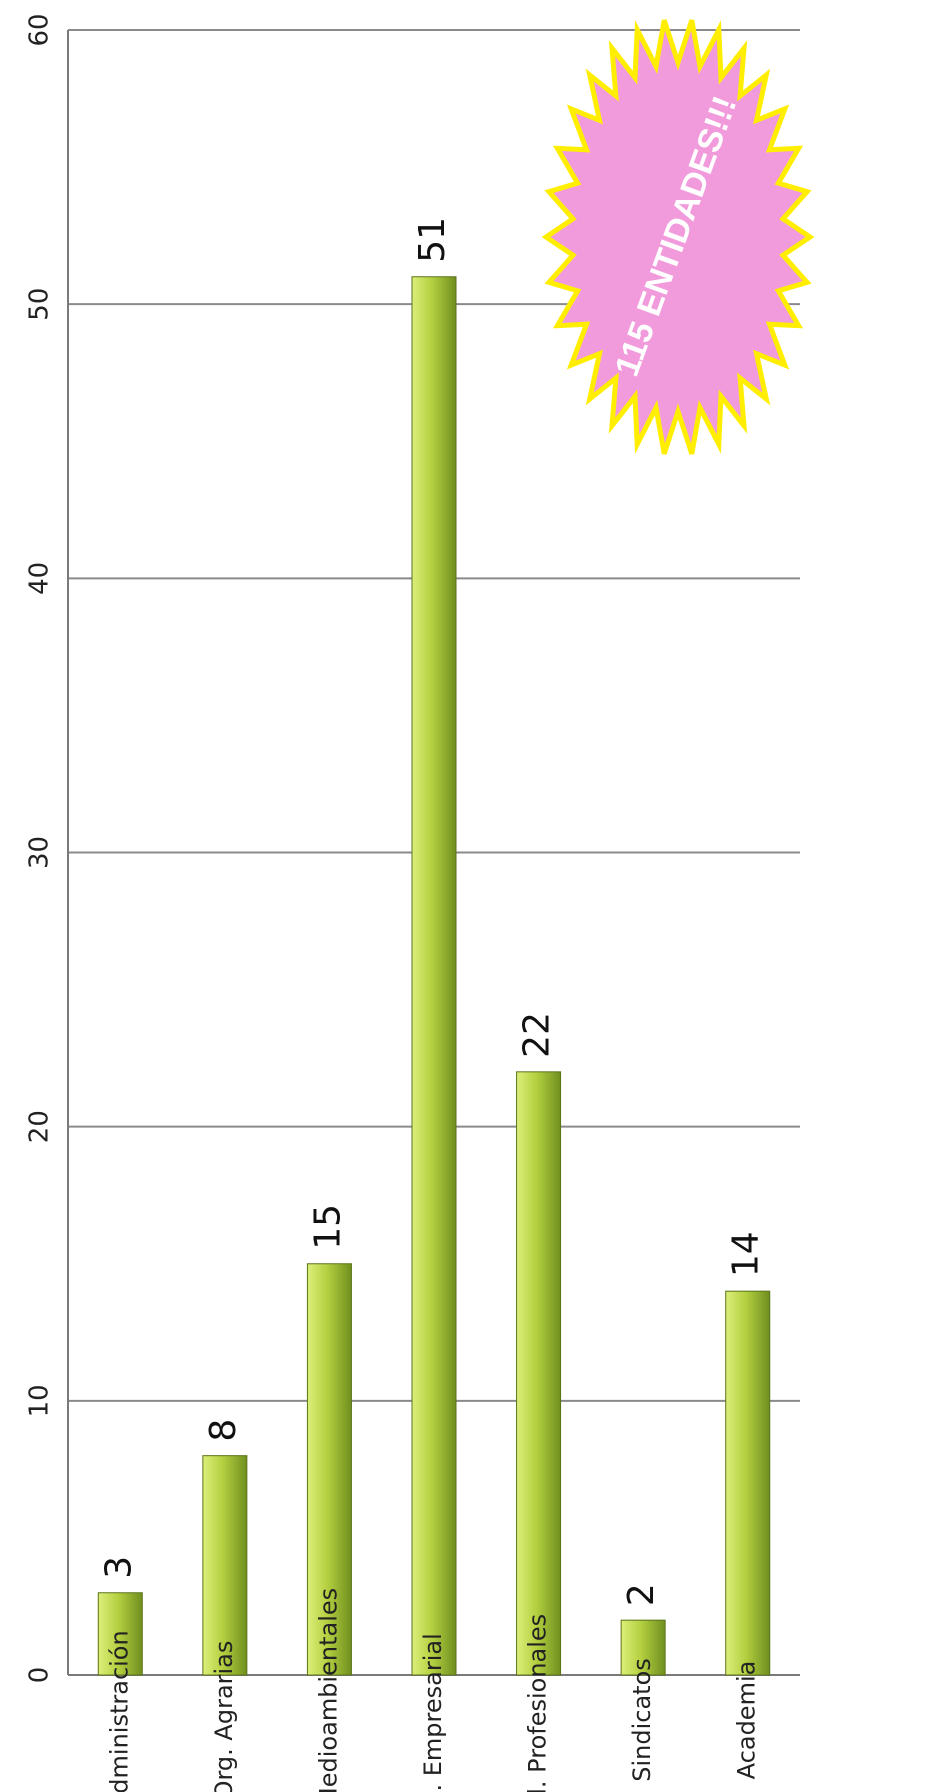  What do you see at coordinates (223, 1430) in the screenshot?
I see `data-label: 8` at bounding box center [223, 1430].